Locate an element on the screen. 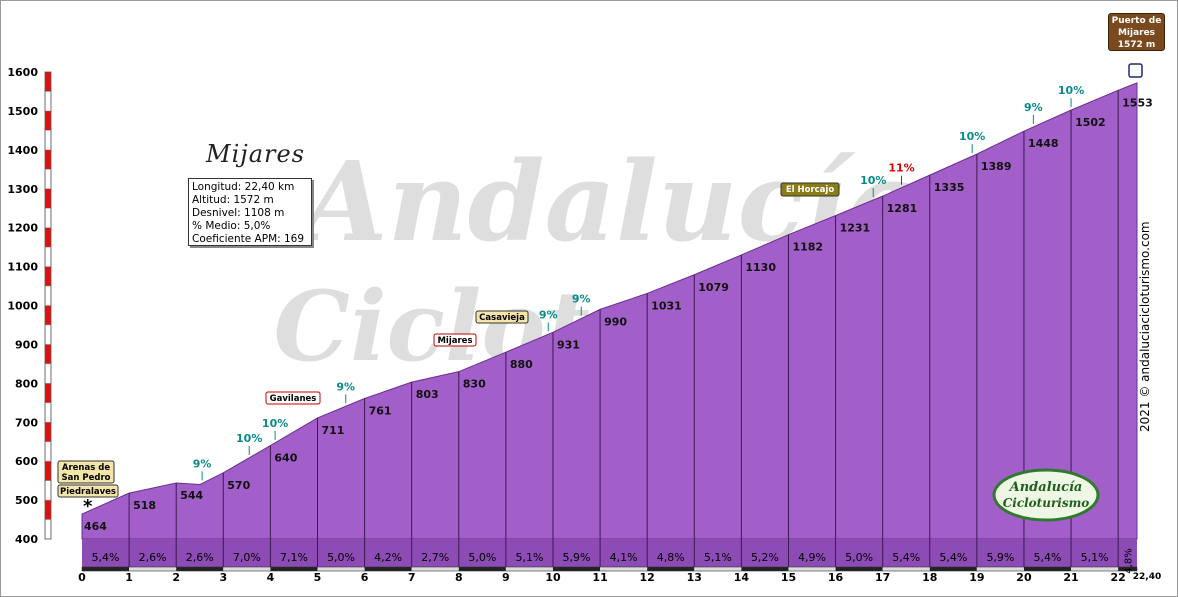  segment-gradient-label: 4,9% is located at coordinates (812, 557).